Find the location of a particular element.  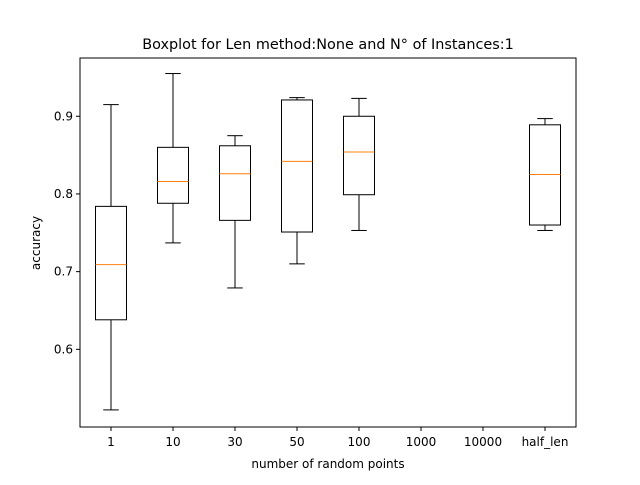

y-tick-label: 0.7 is located at coordinates (63, 272).